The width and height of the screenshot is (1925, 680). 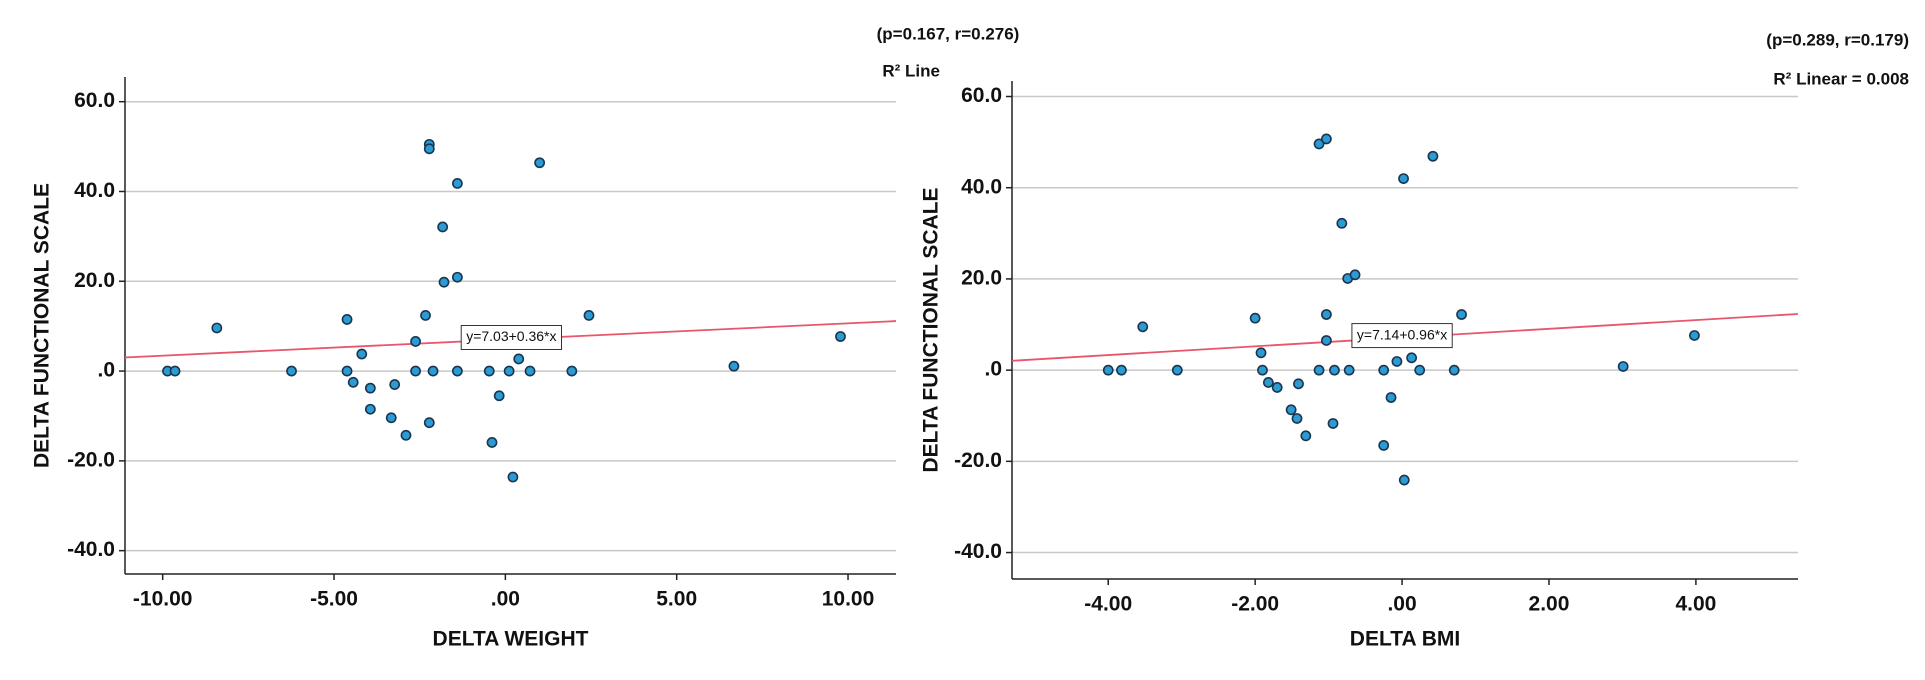 I want to click on annotation: (p=0.167, r=0.276), so click(x=948, y=33).